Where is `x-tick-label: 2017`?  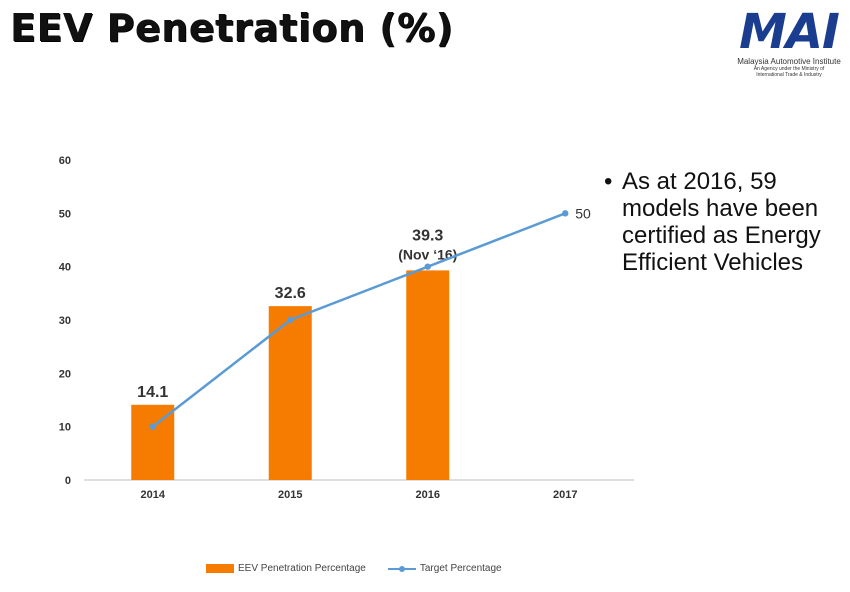
x-tick-label: 2017 is located at coordinates (565, 495).